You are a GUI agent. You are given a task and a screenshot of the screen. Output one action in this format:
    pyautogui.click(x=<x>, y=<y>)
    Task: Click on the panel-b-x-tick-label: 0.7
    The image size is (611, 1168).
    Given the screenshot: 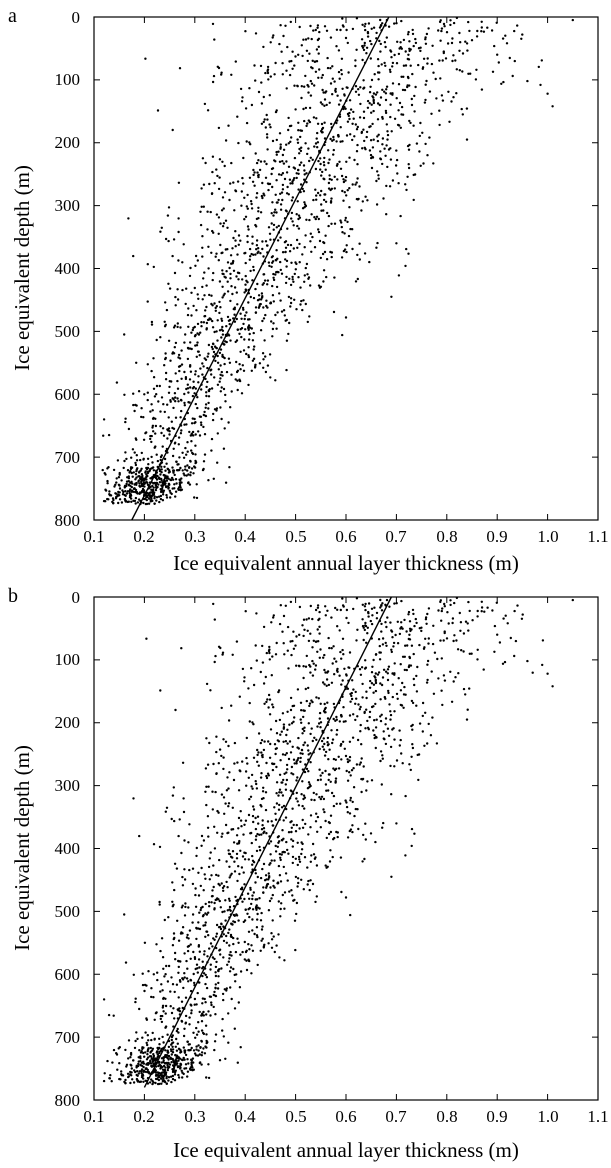 What is the action you would take?
    pyautogui.click(x=396, y=1116)
    